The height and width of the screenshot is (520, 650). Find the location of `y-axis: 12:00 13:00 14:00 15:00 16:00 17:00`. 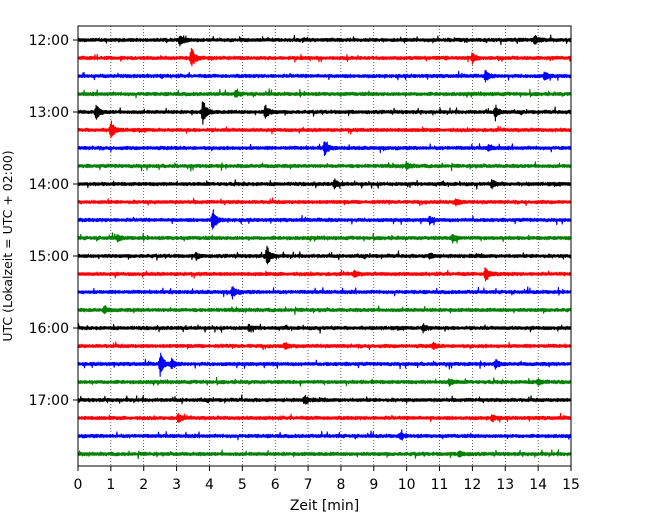

y-axis: 12:00 13:00 14:00 15:00 16:00 17:00 is located at coordinates (53, 221).